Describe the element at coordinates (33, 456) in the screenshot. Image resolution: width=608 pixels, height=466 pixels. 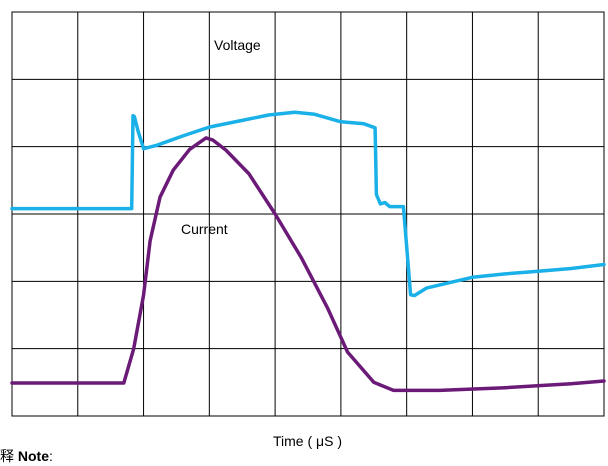
I see `note-bold: Note` at that location.